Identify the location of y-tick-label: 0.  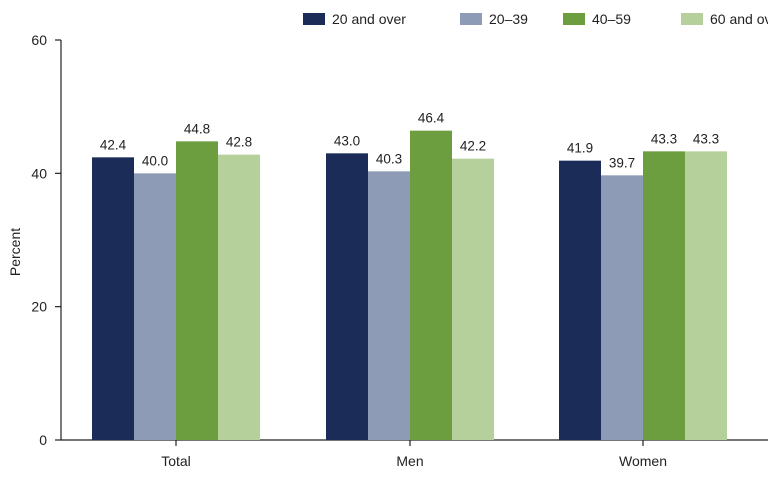
(43, 440).